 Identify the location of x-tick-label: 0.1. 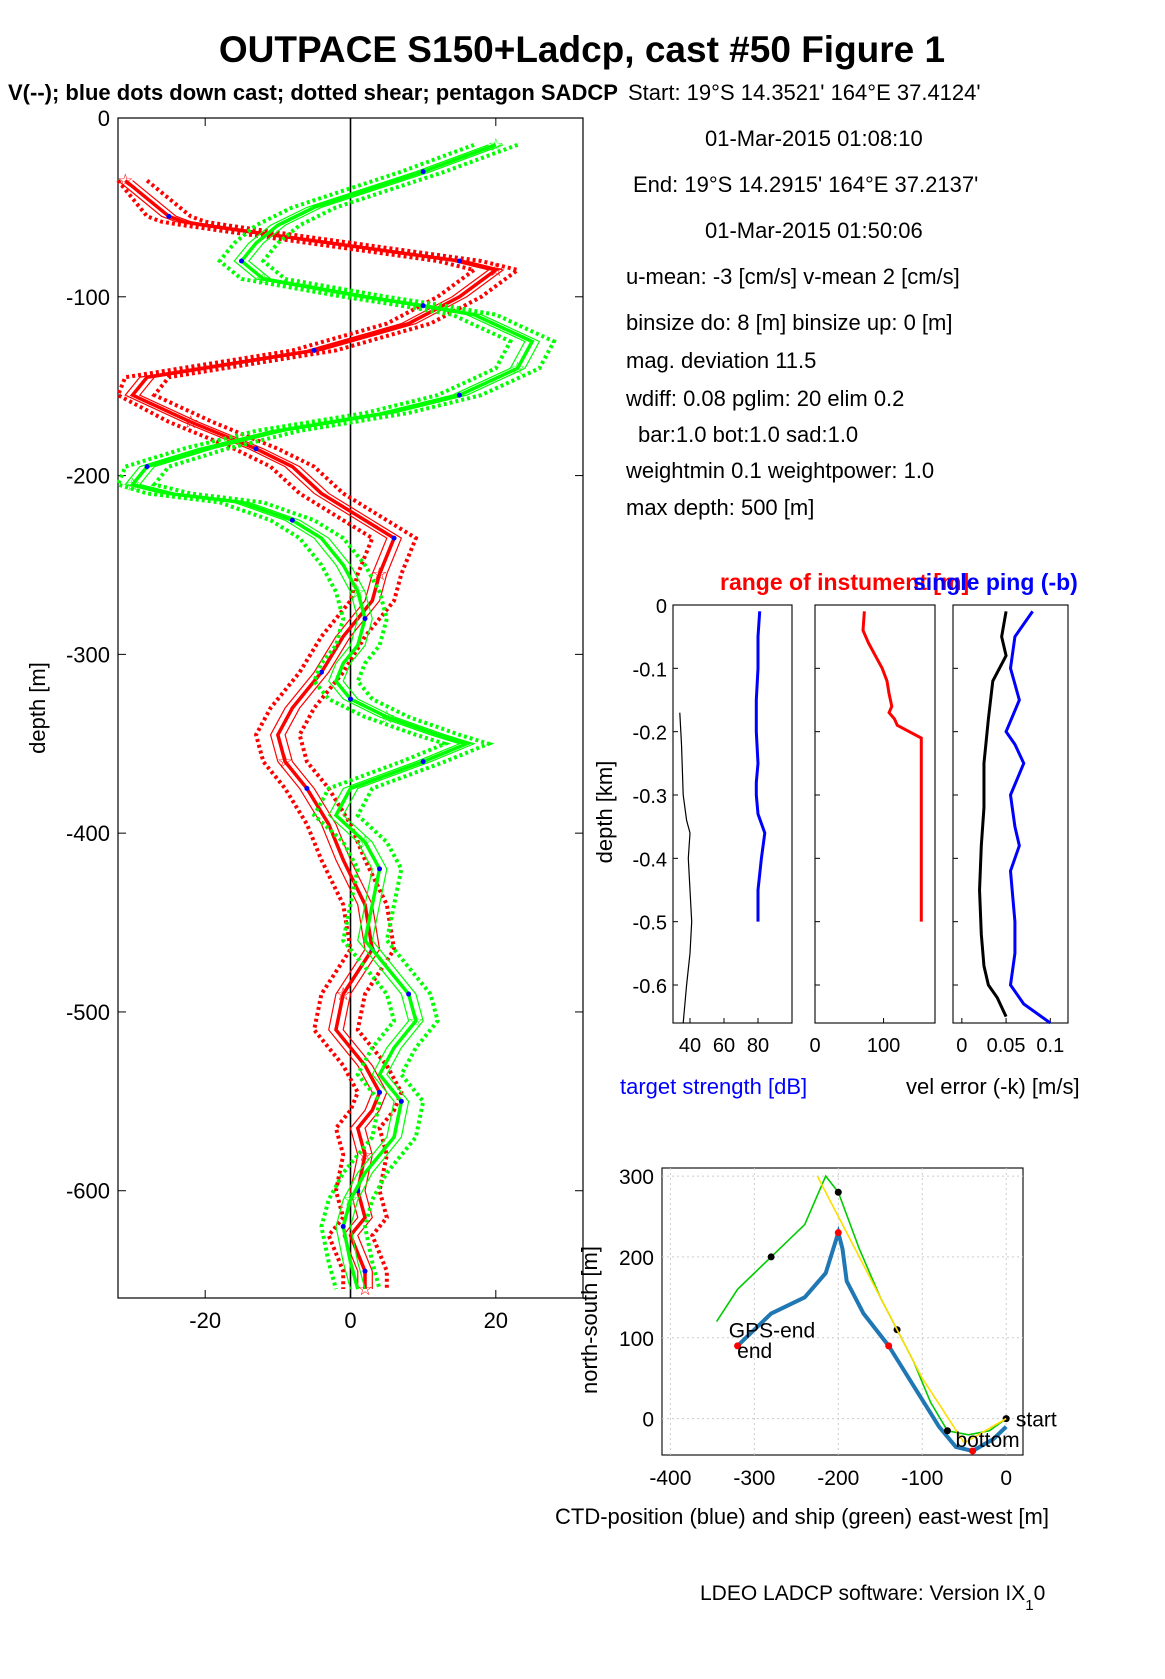
(1050, 1046).